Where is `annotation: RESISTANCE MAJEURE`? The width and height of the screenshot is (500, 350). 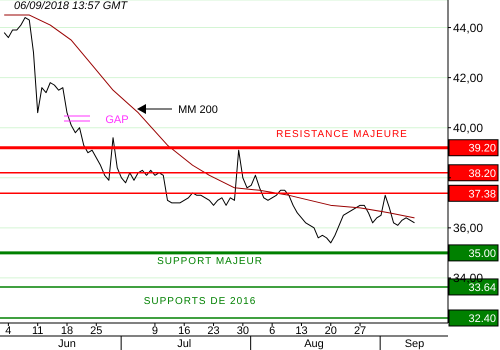
annotation: RESISTANCE MAJEURE is located at coordinates (342, 134).